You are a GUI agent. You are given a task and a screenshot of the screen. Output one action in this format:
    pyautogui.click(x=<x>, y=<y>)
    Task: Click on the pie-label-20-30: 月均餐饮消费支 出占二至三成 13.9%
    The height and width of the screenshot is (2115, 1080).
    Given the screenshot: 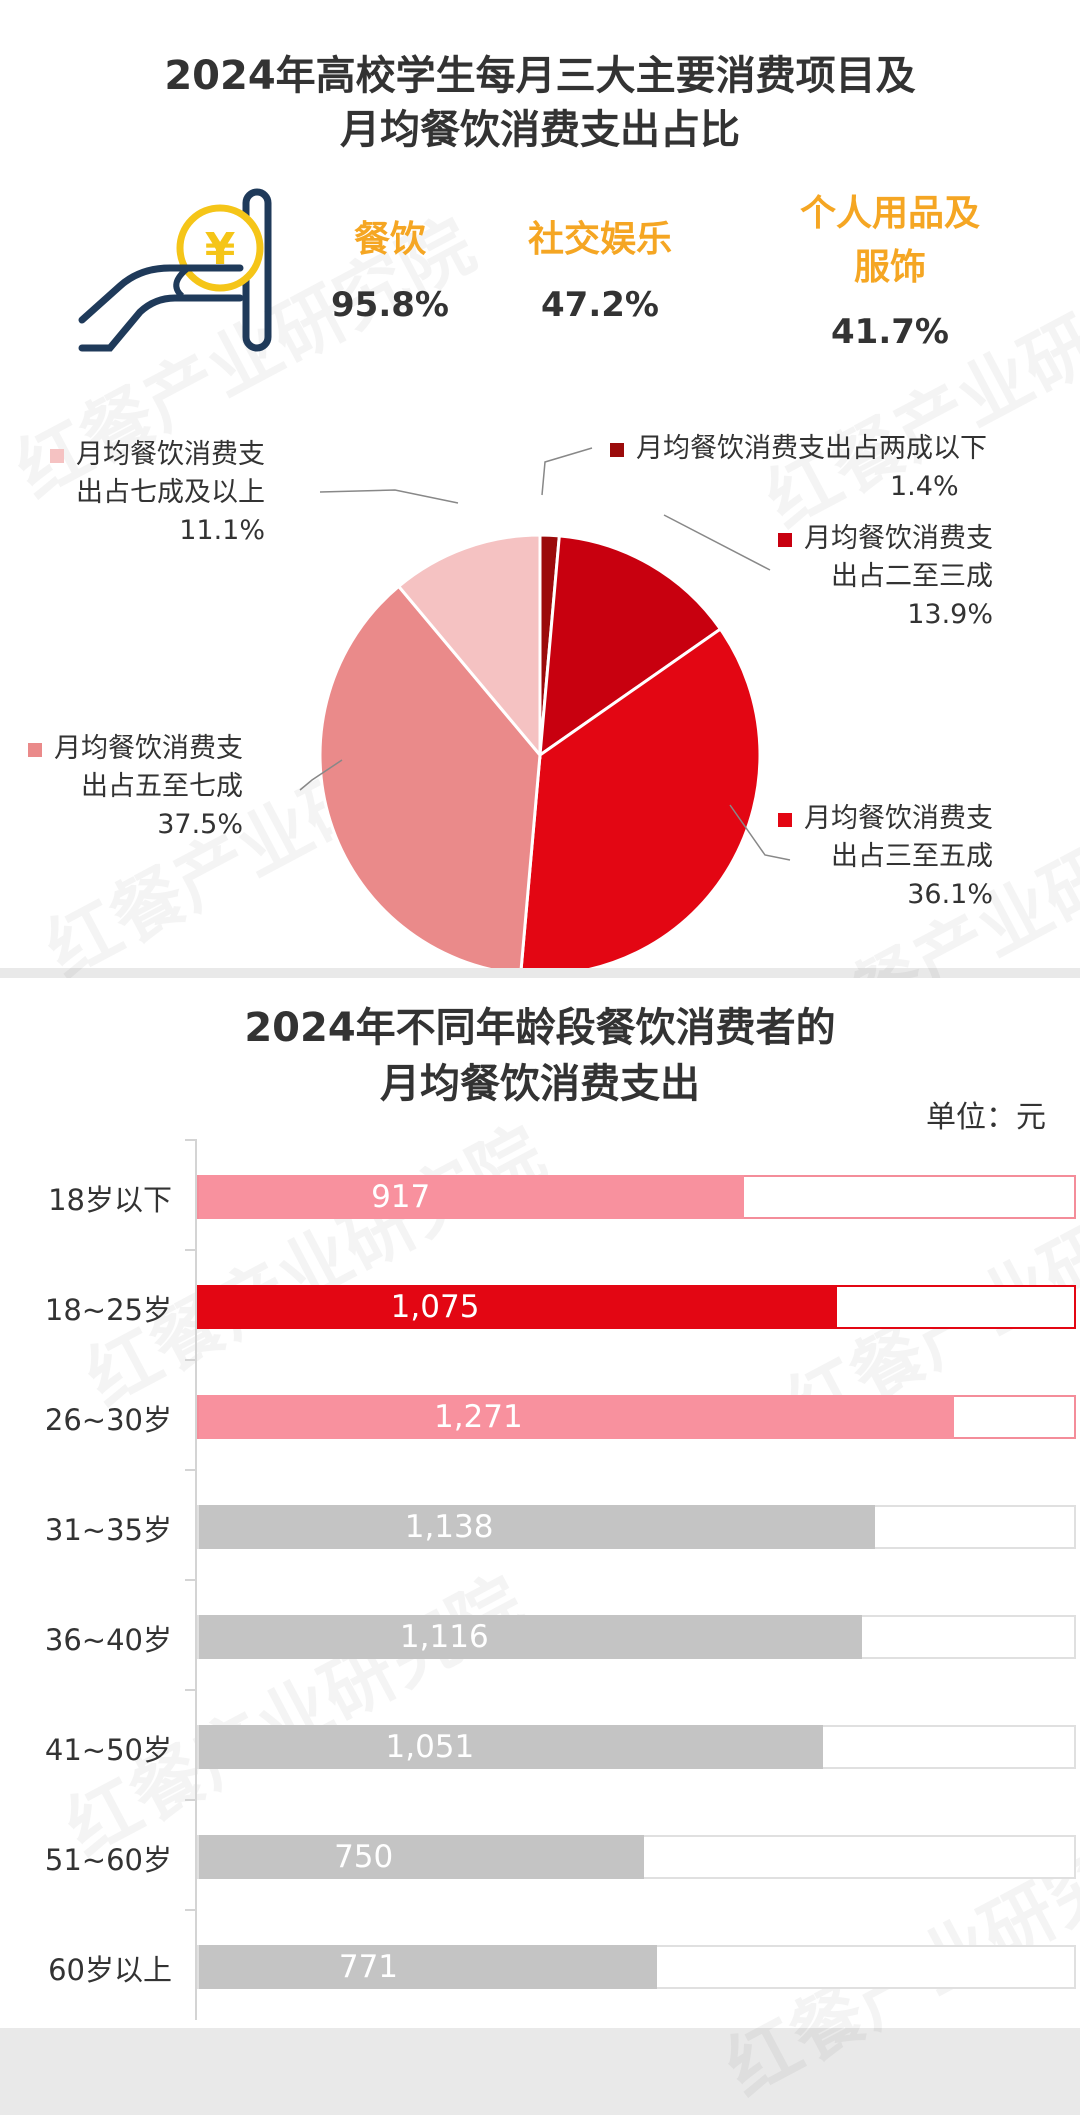 What is the action you would take?
    pyautogui.click(x=885, y=577)
    